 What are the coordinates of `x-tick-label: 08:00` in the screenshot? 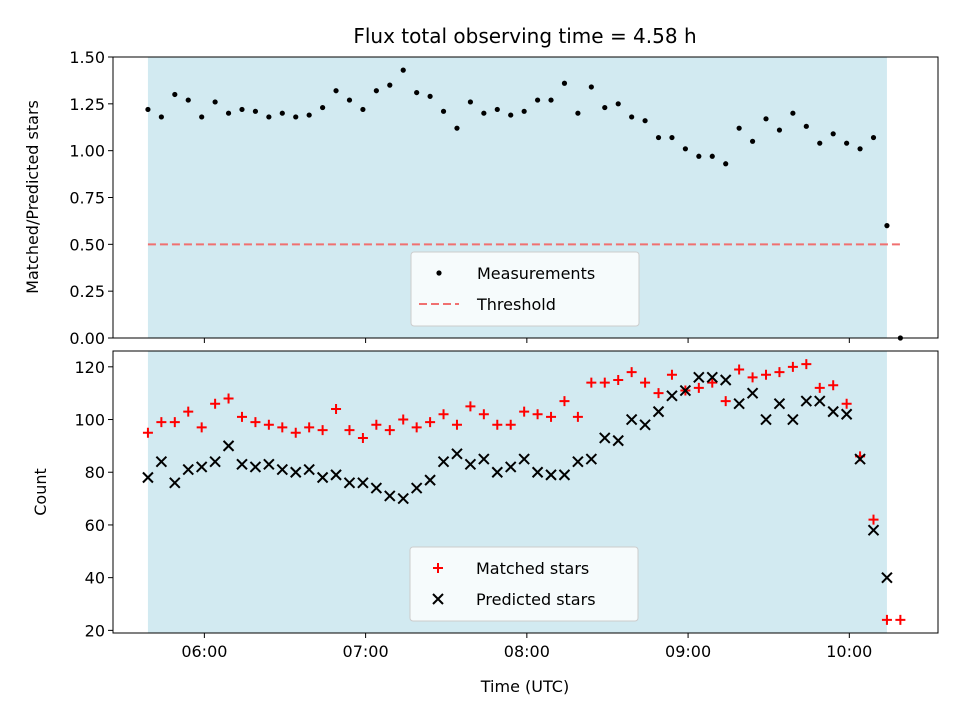 It's located at (527, 651).